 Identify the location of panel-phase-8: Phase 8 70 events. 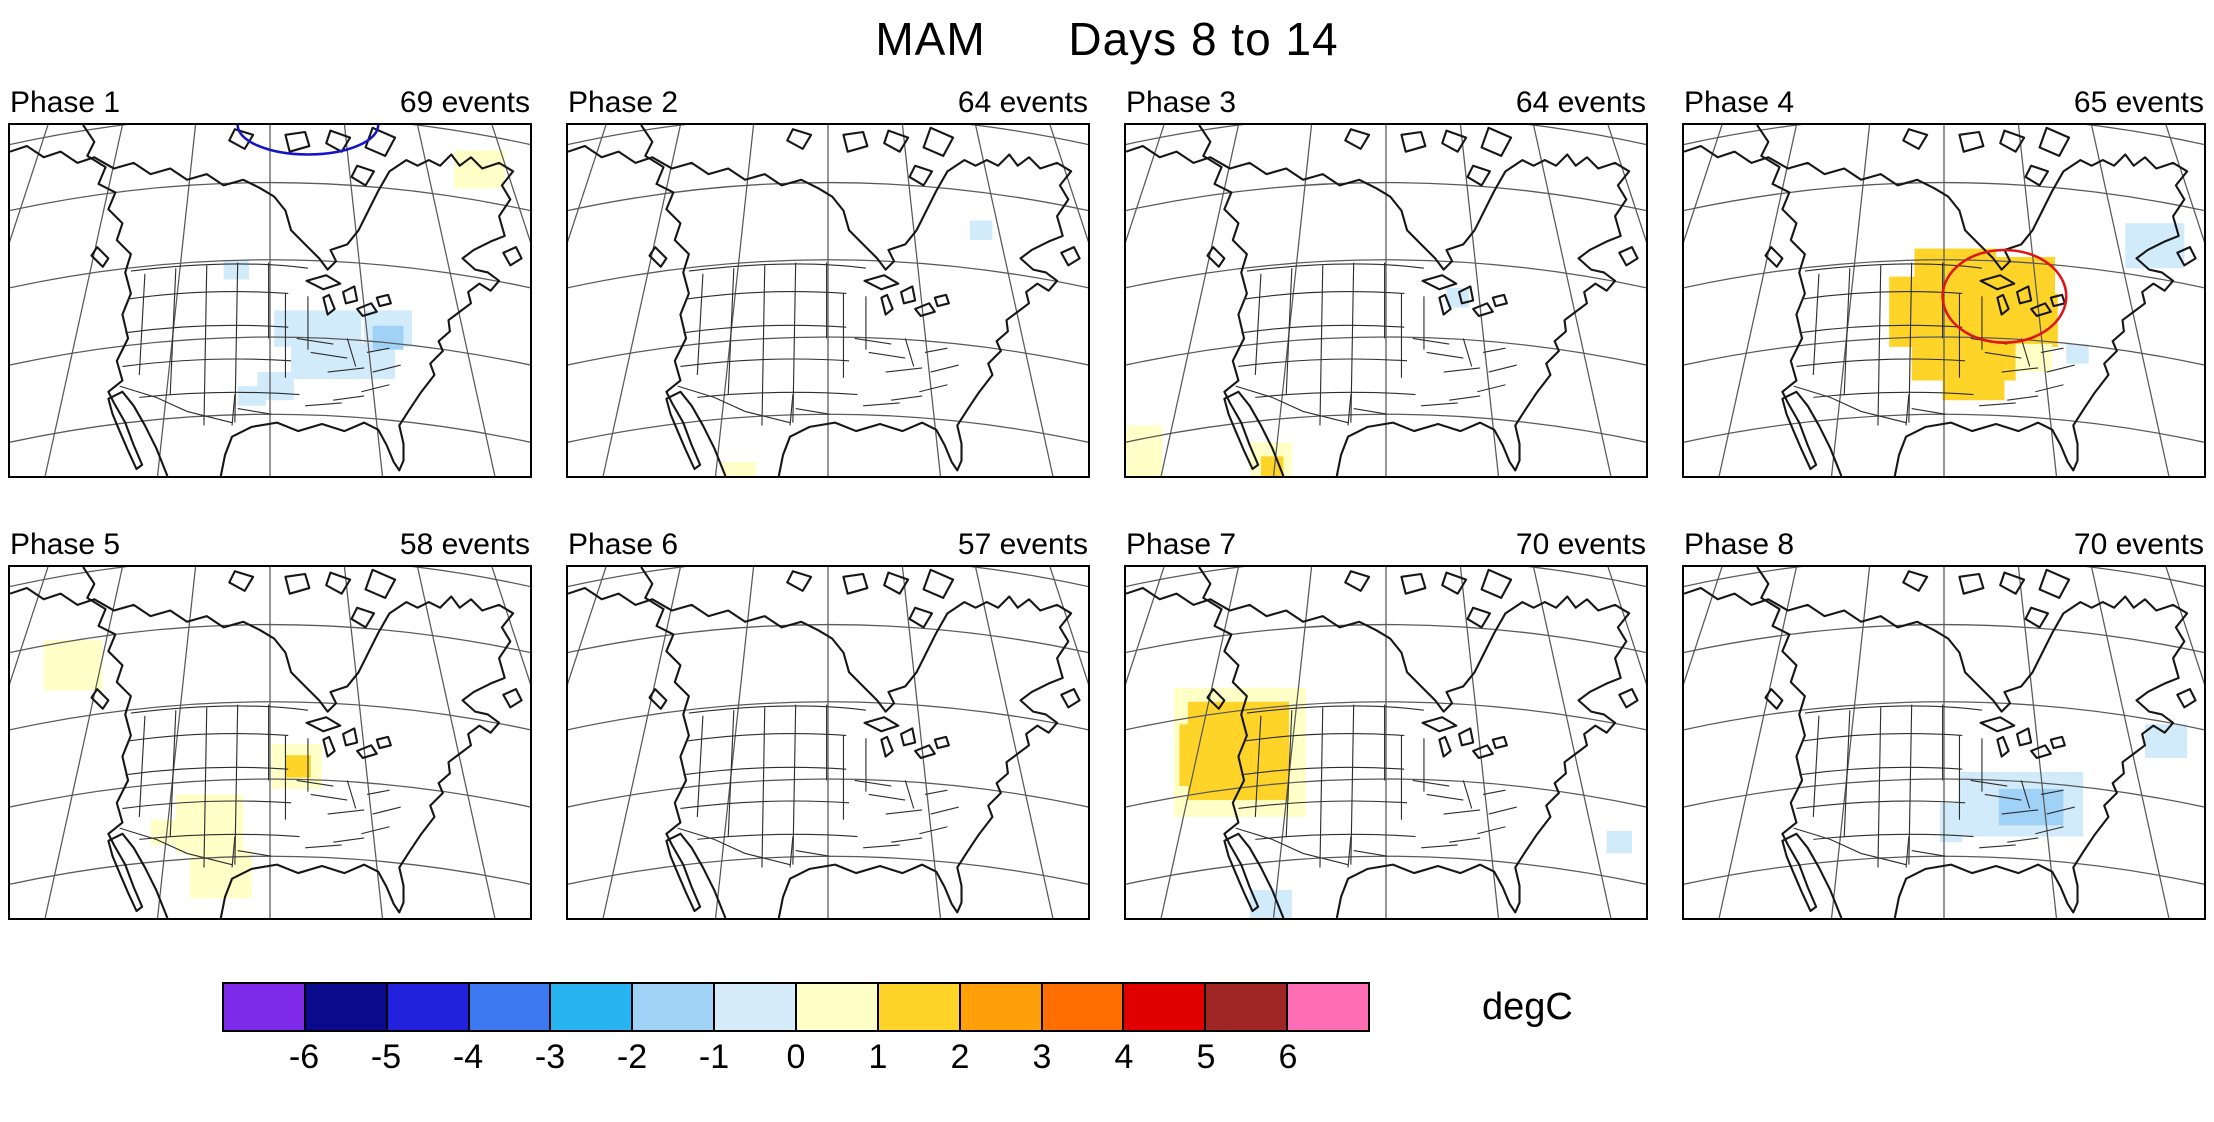
(1944, 724).